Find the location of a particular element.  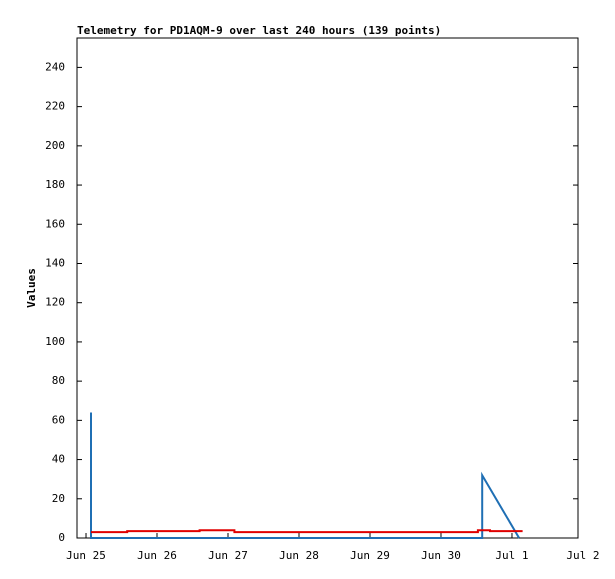

x-tick-label: Jun 29 is located at coordinates (370, 555).